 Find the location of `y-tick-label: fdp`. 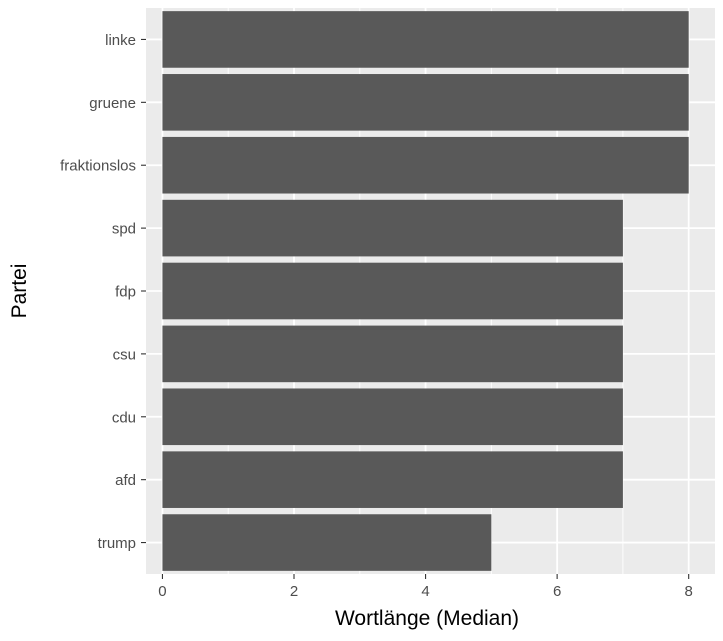

y-tick-label: fdp is located at coordinates (125, 292).